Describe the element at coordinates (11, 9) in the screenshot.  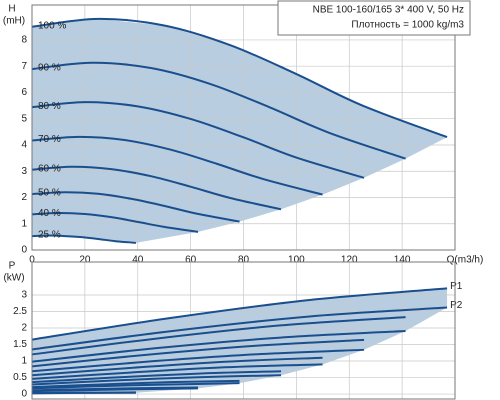
I see `y-axis-label: H` at that location.